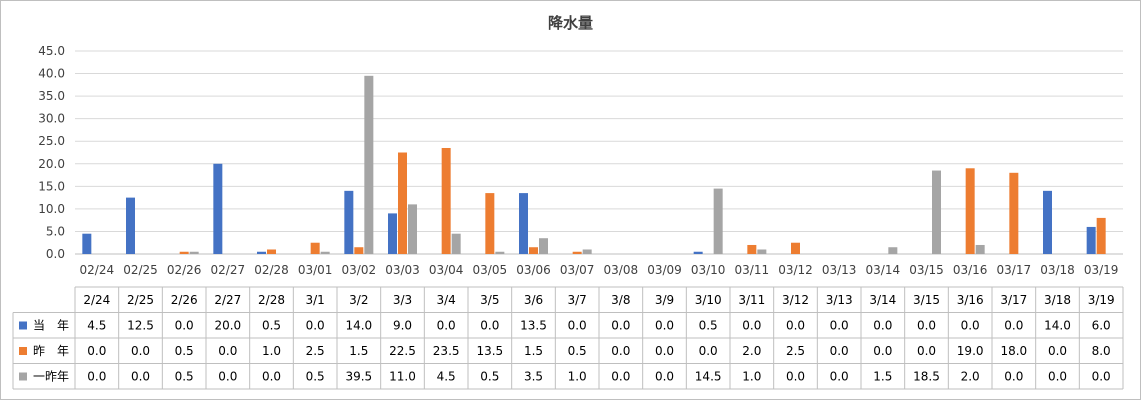 This screenshot has height=400, width=1141. What do you see at coordinates (446, 270) in the screenshot?
I see `x-tick-label: 03/04` at bounding box center [446, 270].